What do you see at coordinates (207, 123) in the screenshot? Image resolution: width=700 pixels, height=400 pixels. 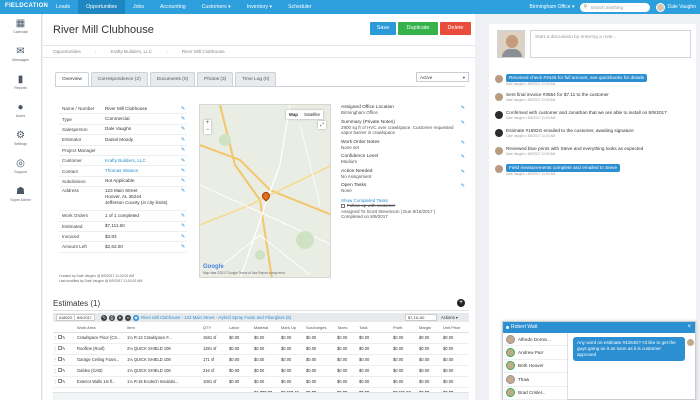 I see `zoom-in-button: +` at bounding box center [207, 123].